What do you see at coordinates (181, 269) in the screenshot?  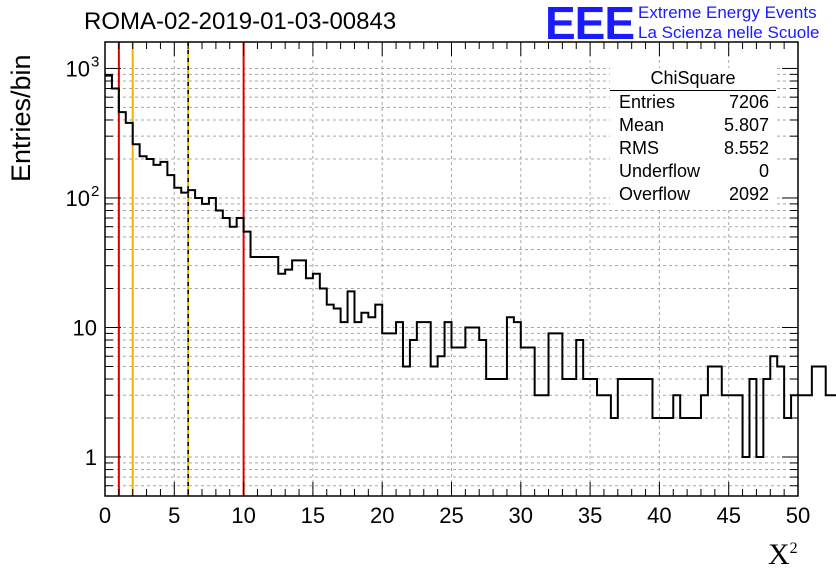 I see `cut-lines` at bounding box center [181, 269].